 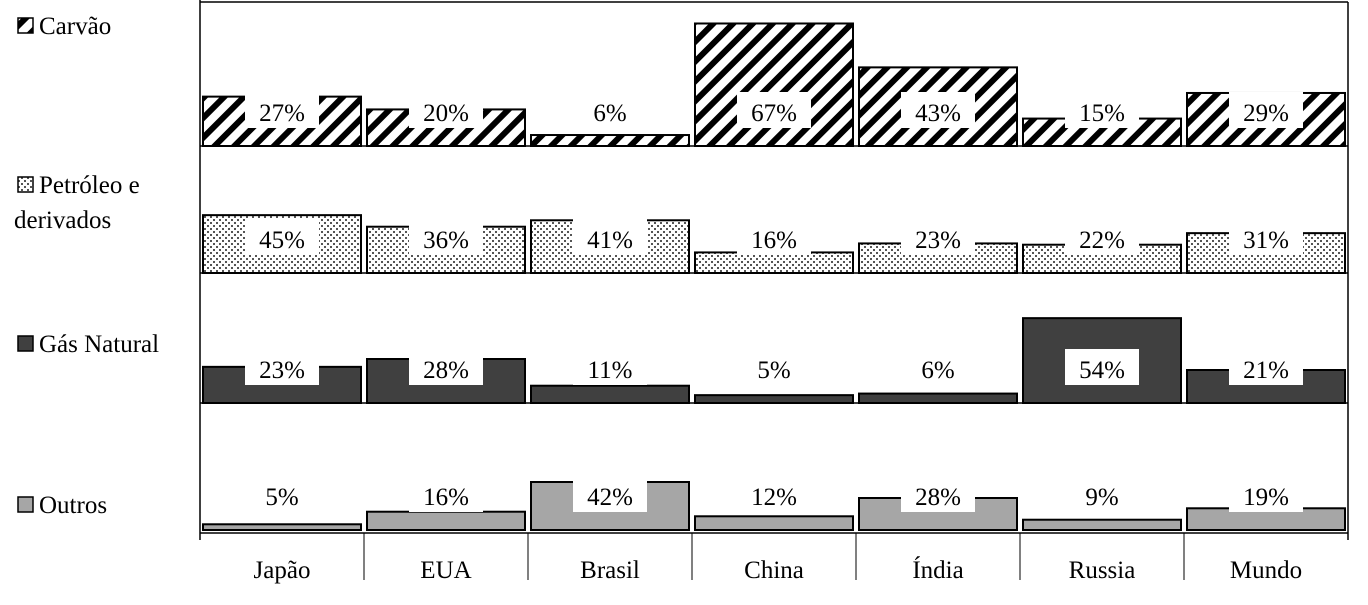 What do you see at coordinates (282, 570) in the screenshot?
I see `category-label: Japão` at bounding box center [282, 570].